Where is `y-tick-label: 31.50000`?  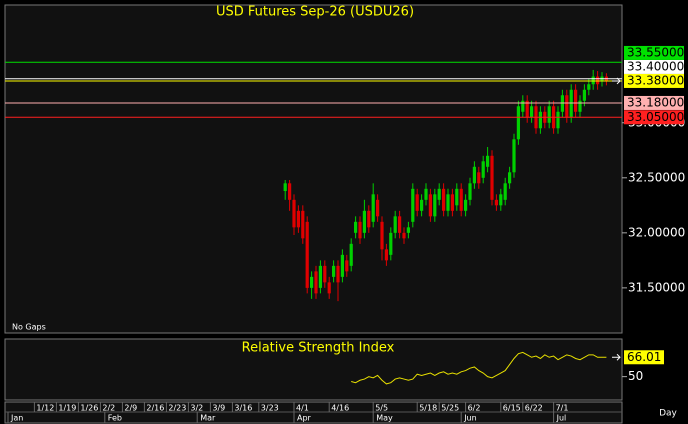 y-tick-label: 31.50000 is located at coordinates (656, 287).